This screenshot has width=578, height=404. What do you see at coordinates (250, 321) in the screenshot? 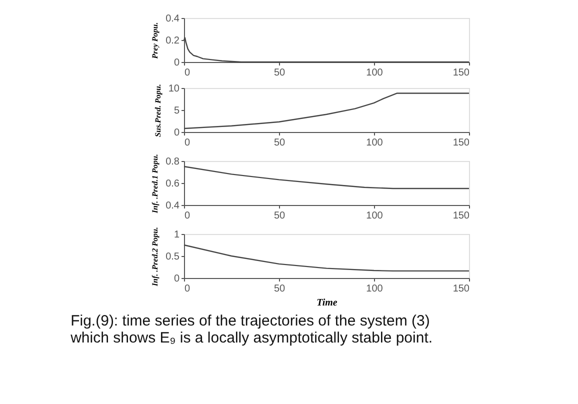
I see `text: Fig.(9): time series of the trajectories of the system (3)` at bounding box center [250, 321].